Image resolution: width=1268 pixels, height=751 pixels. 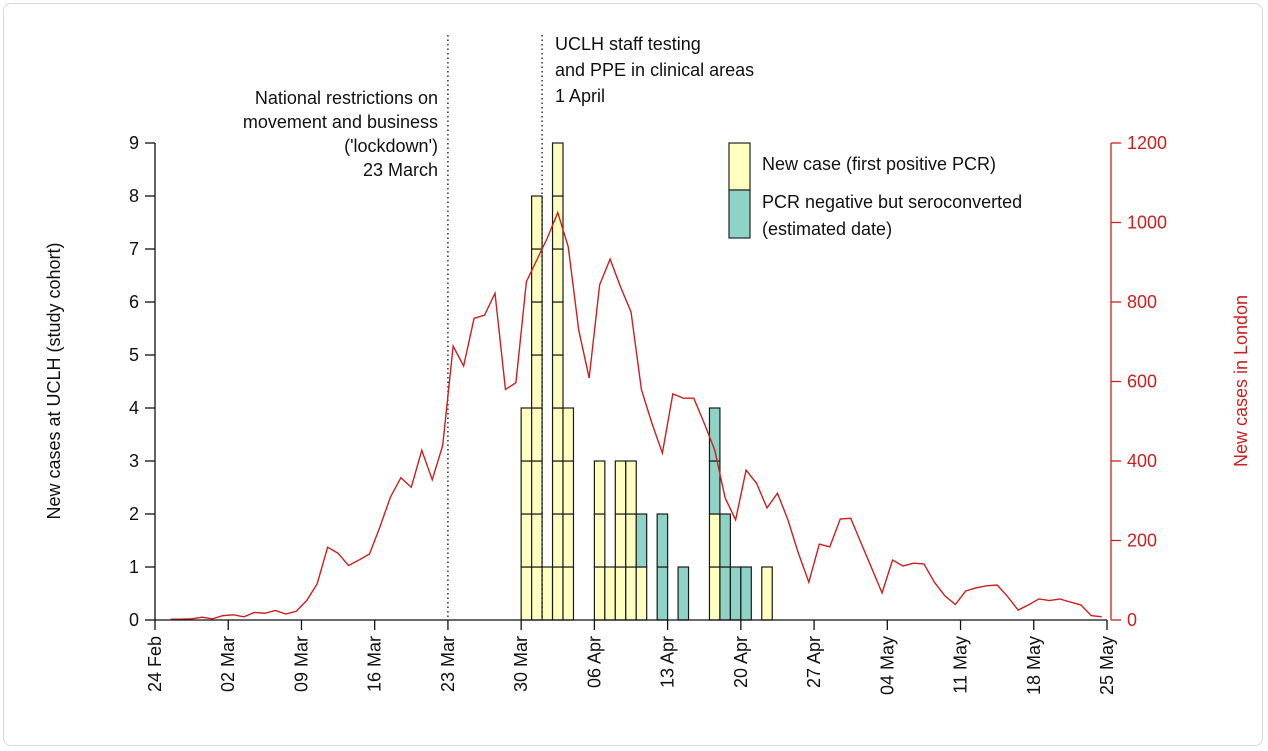 I want to click on x-axis-tick-label: 11 May, so click(x=961, y=665).